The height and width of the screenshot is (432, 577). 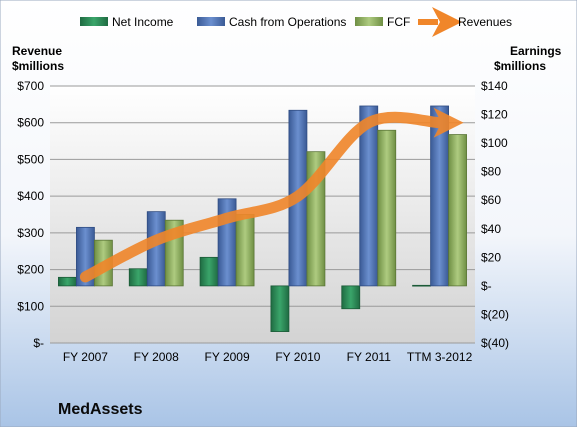 I want to click on x-tick-label: FY 2010, so click(x=297, y=357).